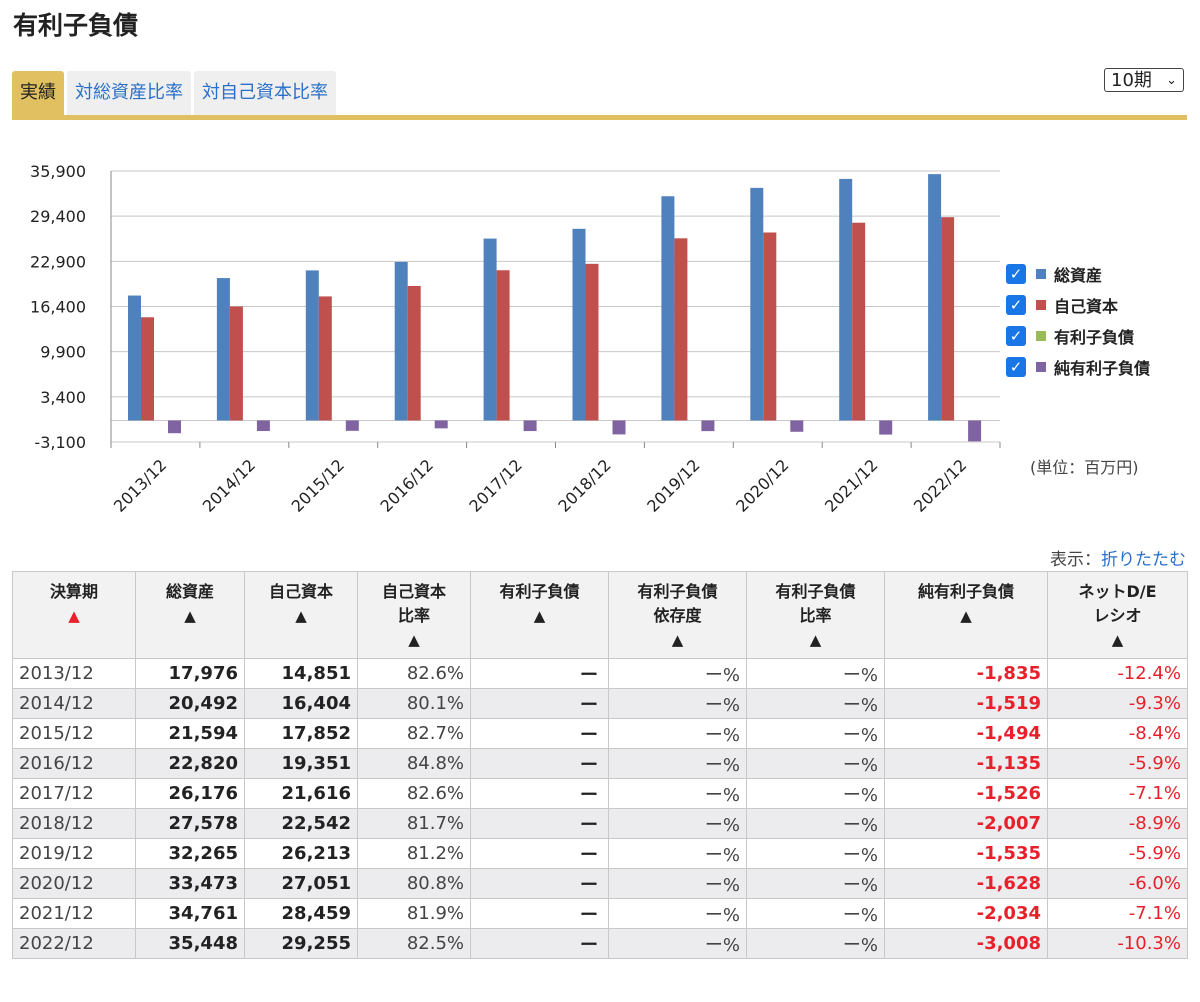 This screenshot has width=1200, height=1002. What do you see at coordinates (265, 93) in the screenshot?
I see `tab-equity-ratio: 対自己資本比率` at bounding box center [265, 93].